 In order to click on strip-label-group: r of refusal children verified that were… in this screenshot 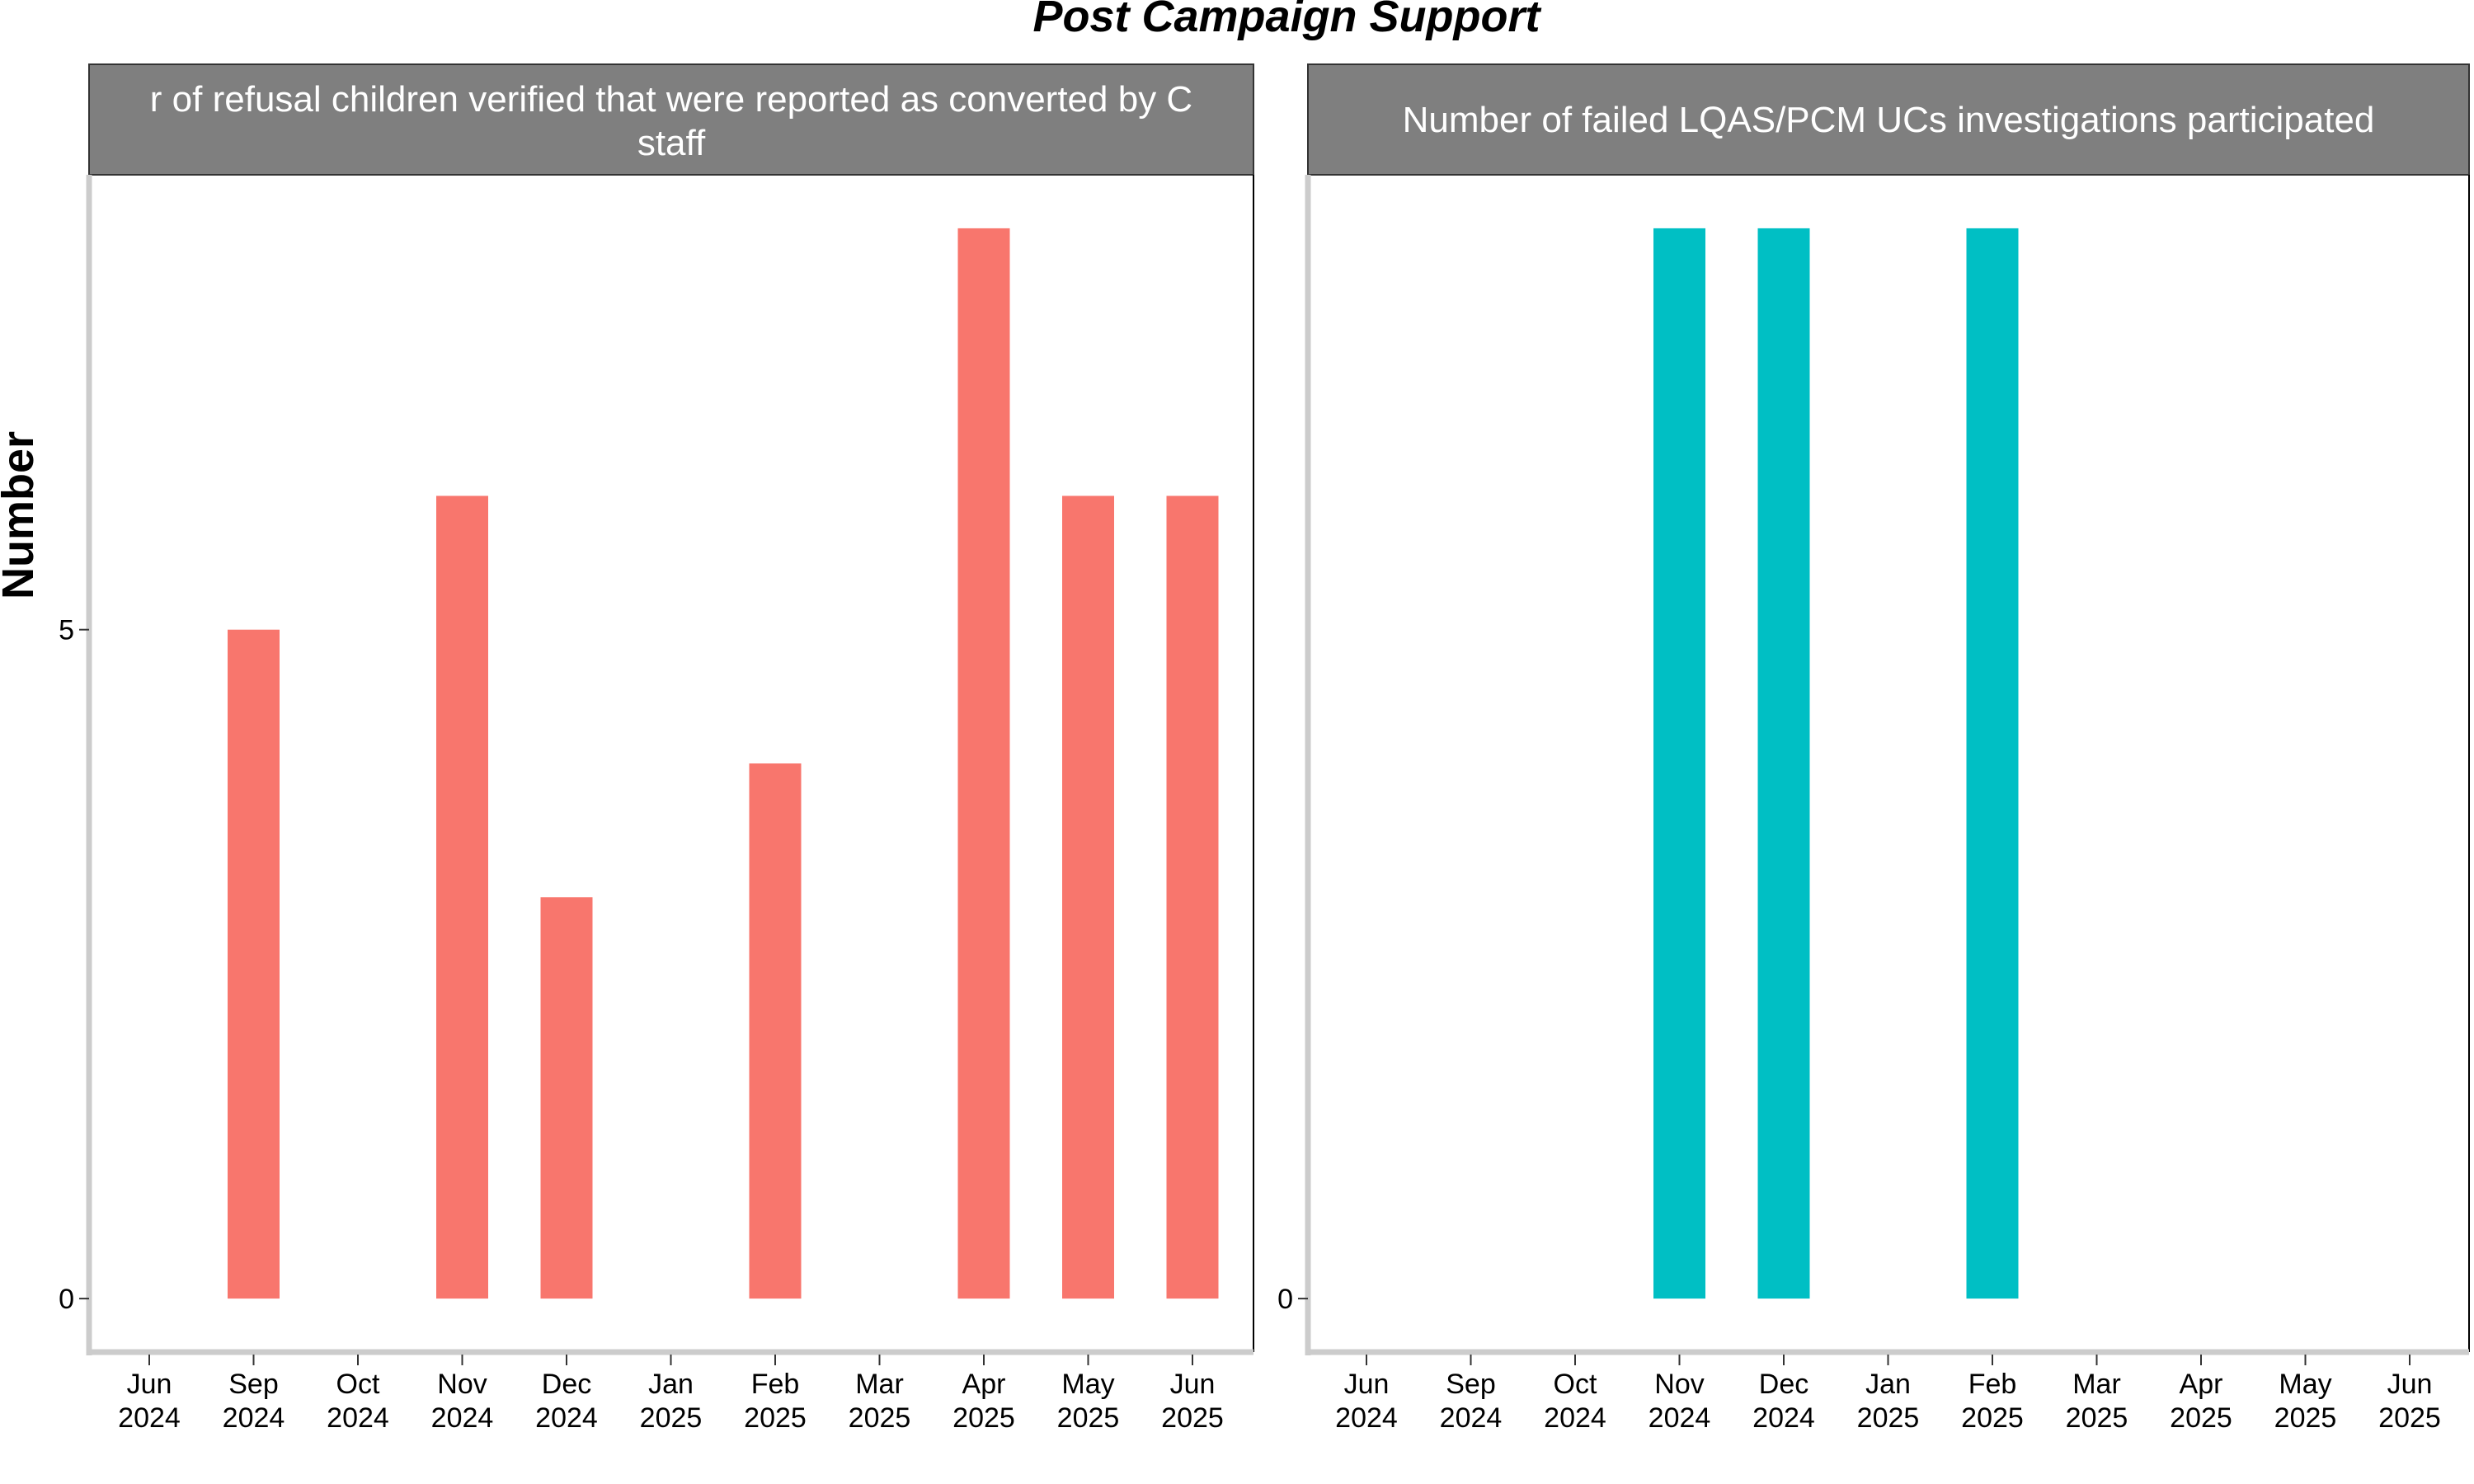, I will do `click(671, 121)`.